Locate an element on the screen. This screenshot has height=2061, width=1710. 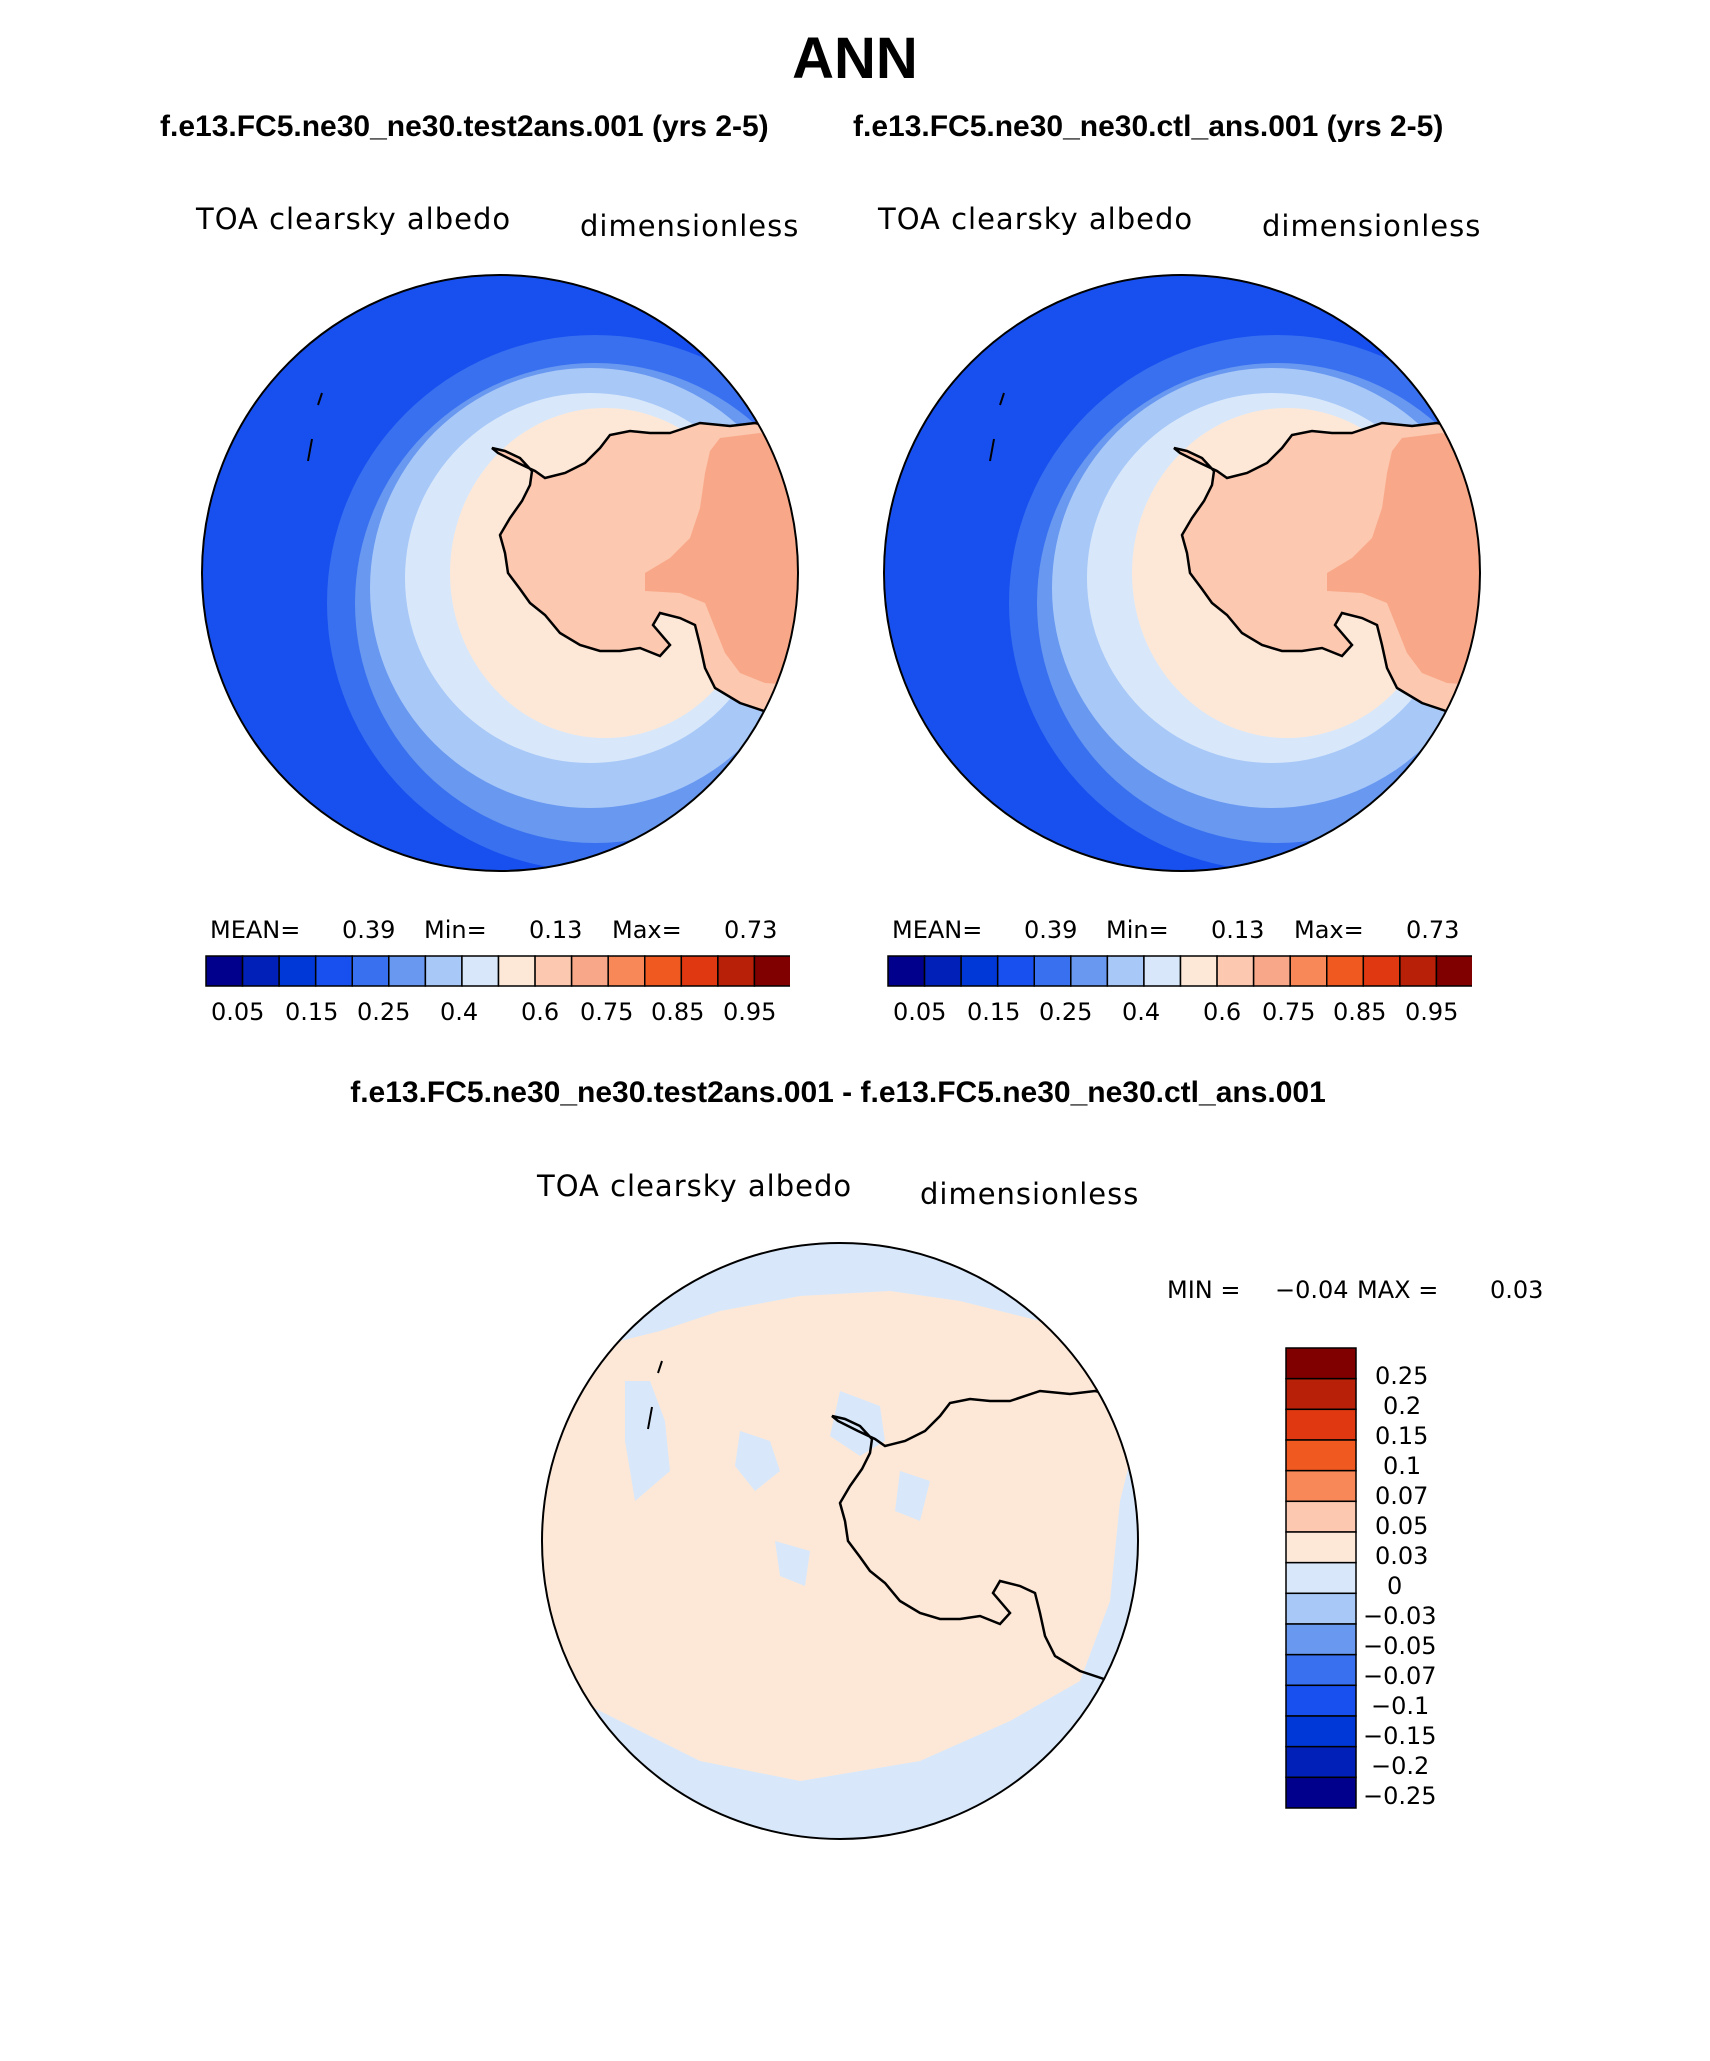
test-colorbar is located at coordinates (497, 971).